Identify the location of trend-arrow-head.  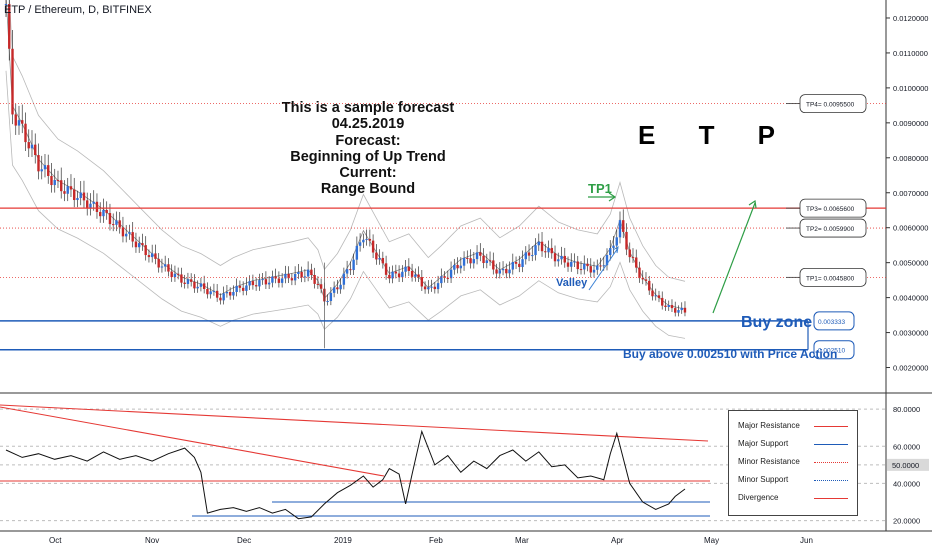
(752, 204).